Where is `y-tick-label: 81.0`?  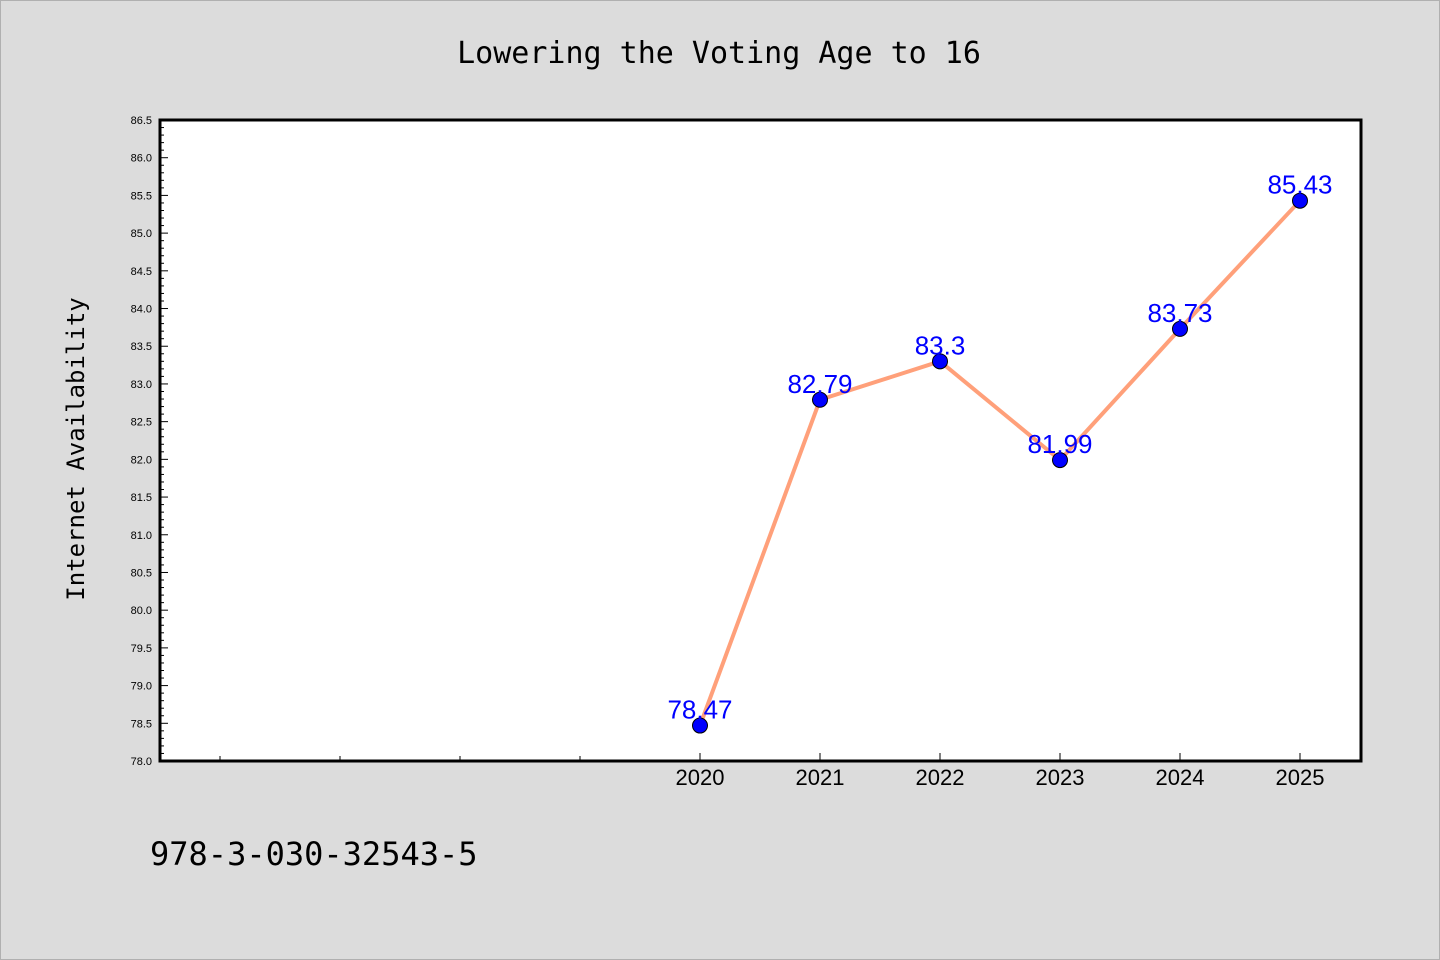
y-tick-label: 81.0 is located at coordinates (141, 536).